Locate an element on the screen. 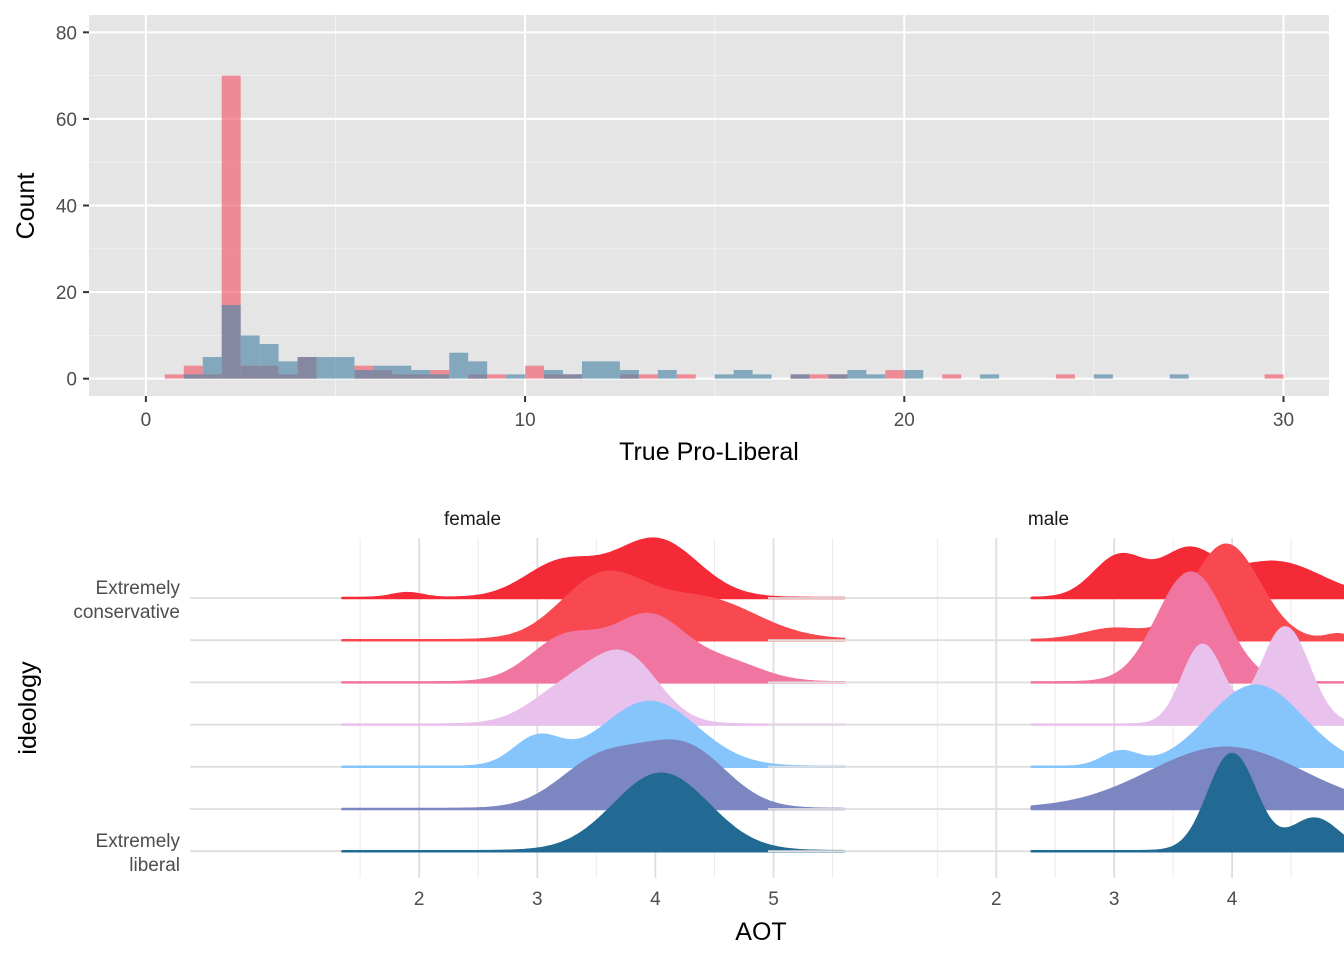  ridgeline-y-axis-title: ideology is located at coordinates (28, 708).